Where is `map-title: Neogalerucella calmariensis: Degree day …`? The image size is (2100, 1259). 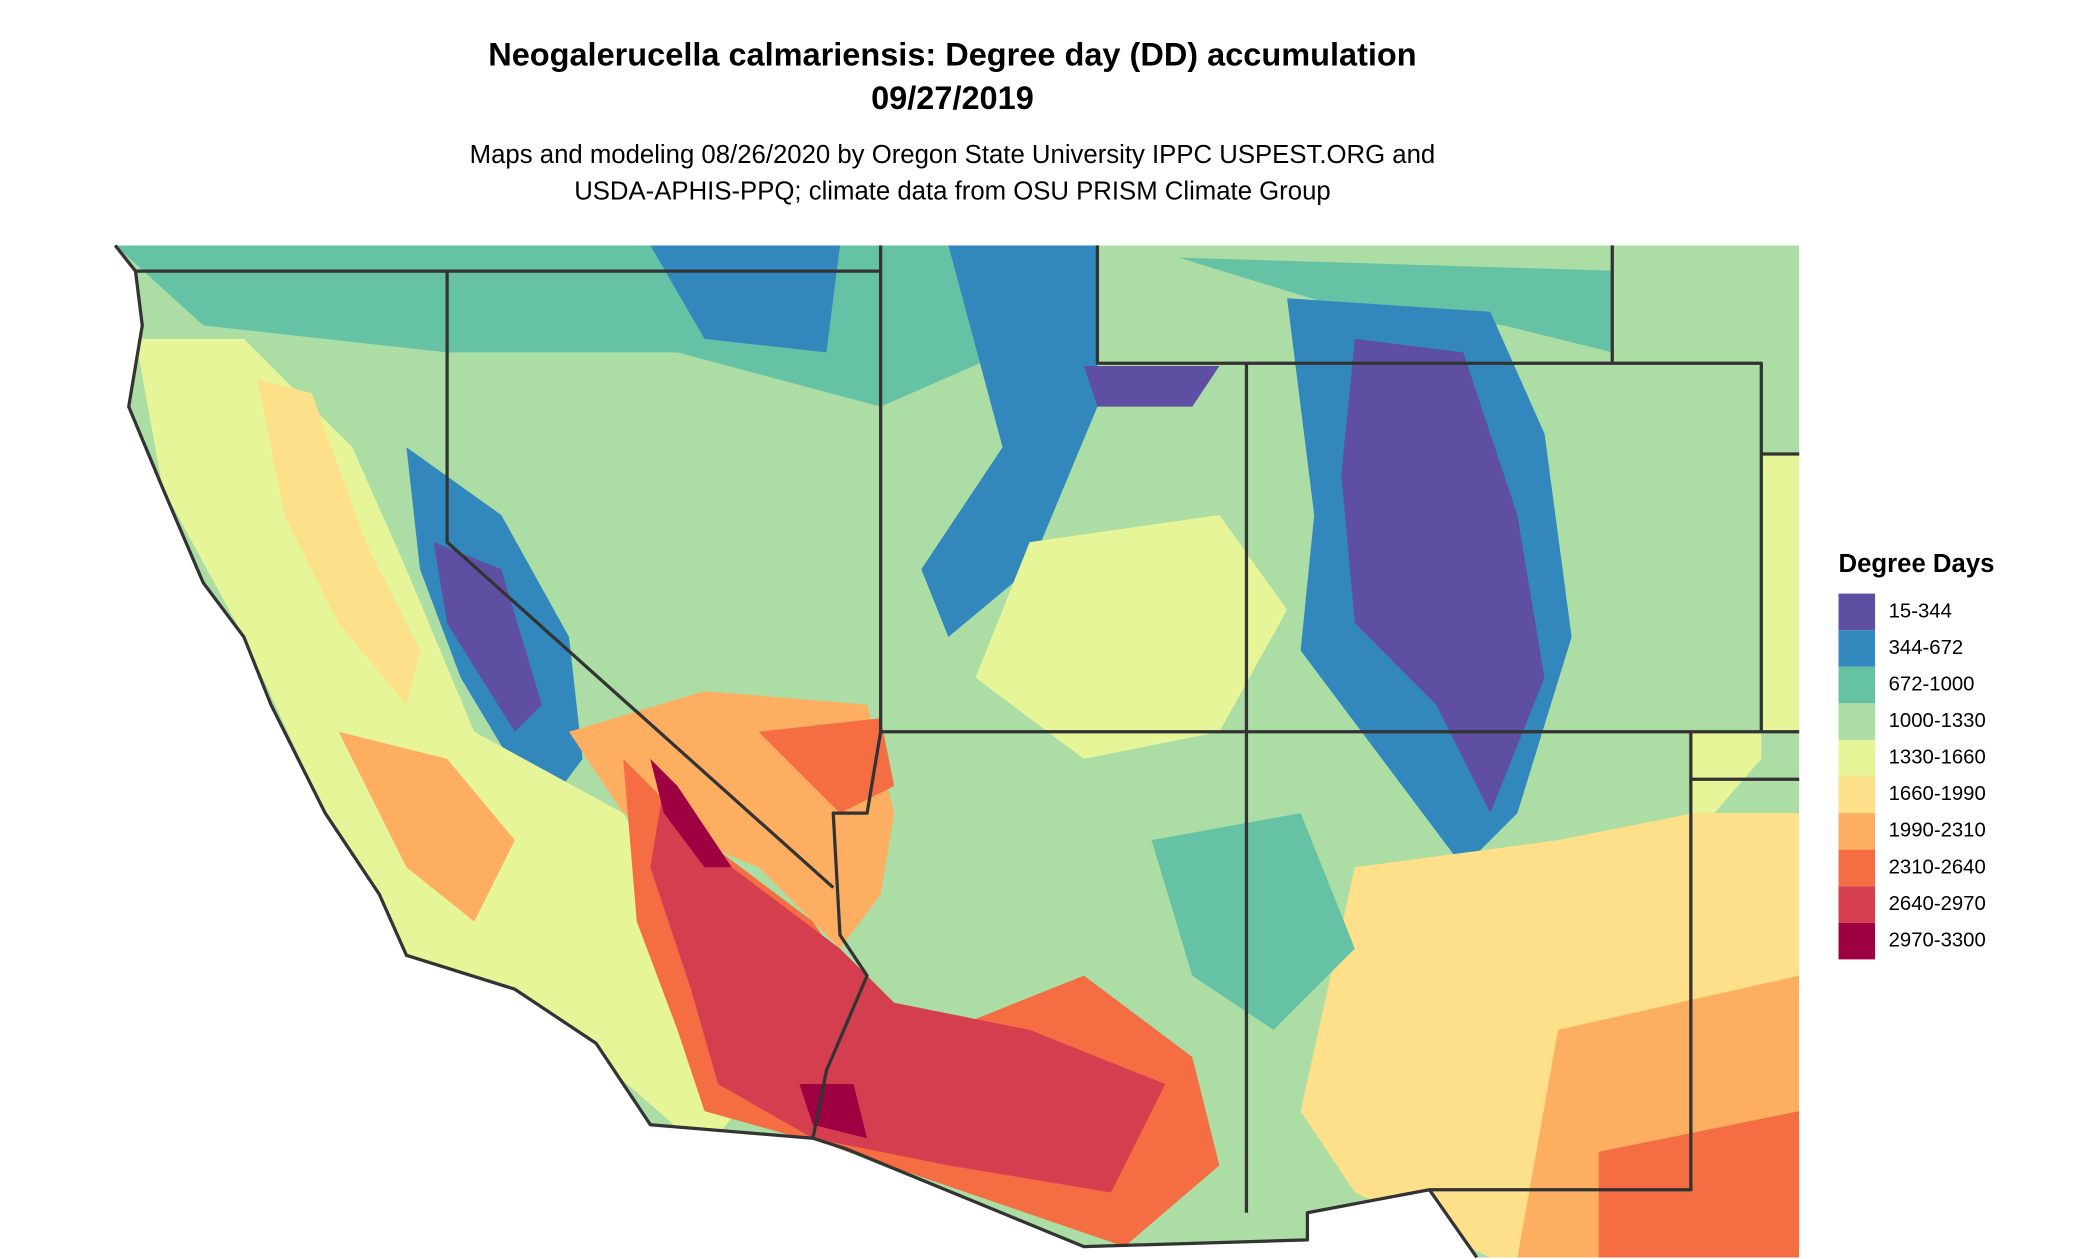
map-title: Neogalerucella calmariensis: Degree day … is located at coordinates (952, 55).